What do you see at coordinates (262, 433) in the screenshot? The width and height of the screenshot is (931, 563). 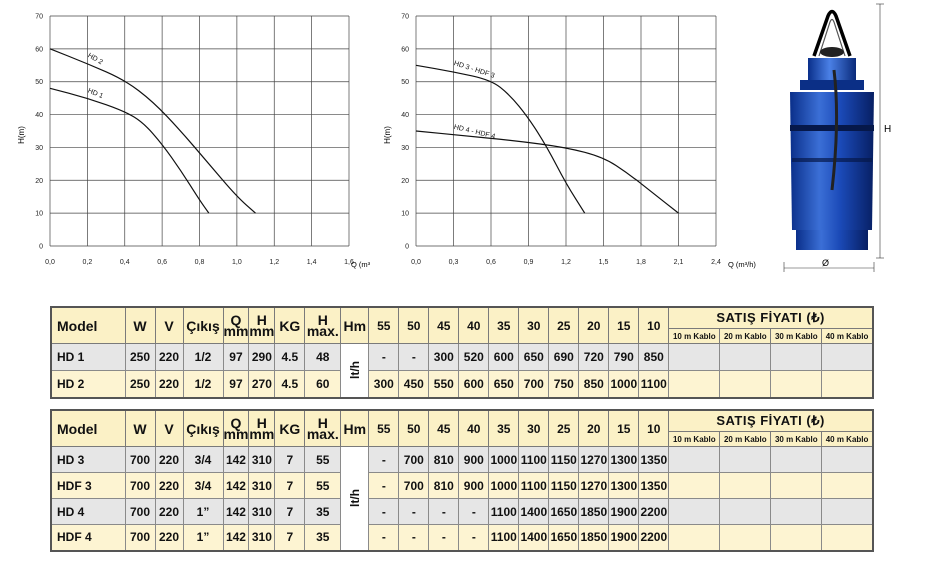 I see `header-h-unit: mm` at bounding box center [262, 433].